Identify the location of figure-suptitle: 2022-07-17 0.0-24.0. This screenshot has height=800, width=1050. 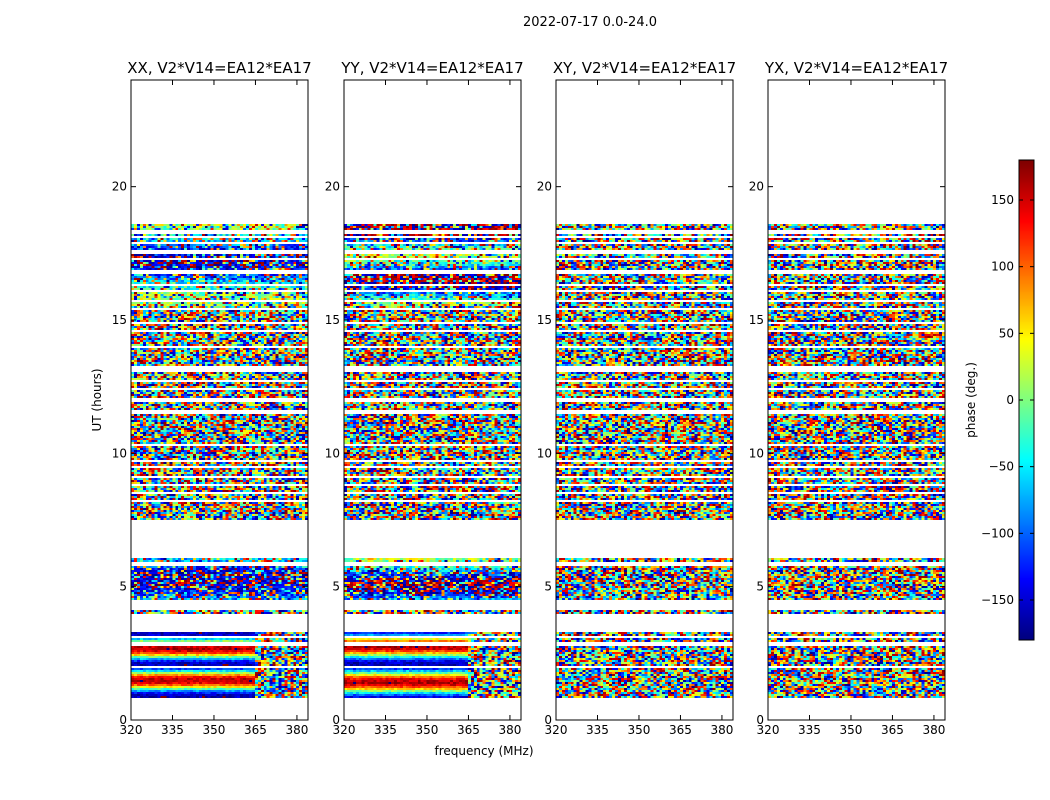
(590, 22).